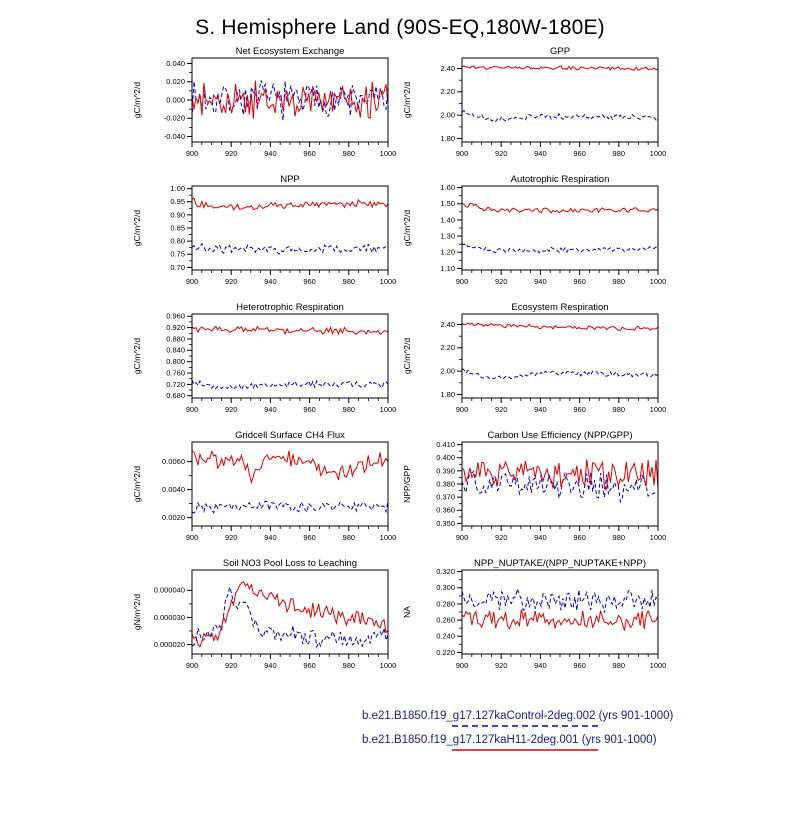 This screenshot has width=800, height=816. Describe the element at coordinates (400, 27) in the screenshot. I see `page-title: S. Hemisphere Land (90S-EQ,180W-180E)` at that location.